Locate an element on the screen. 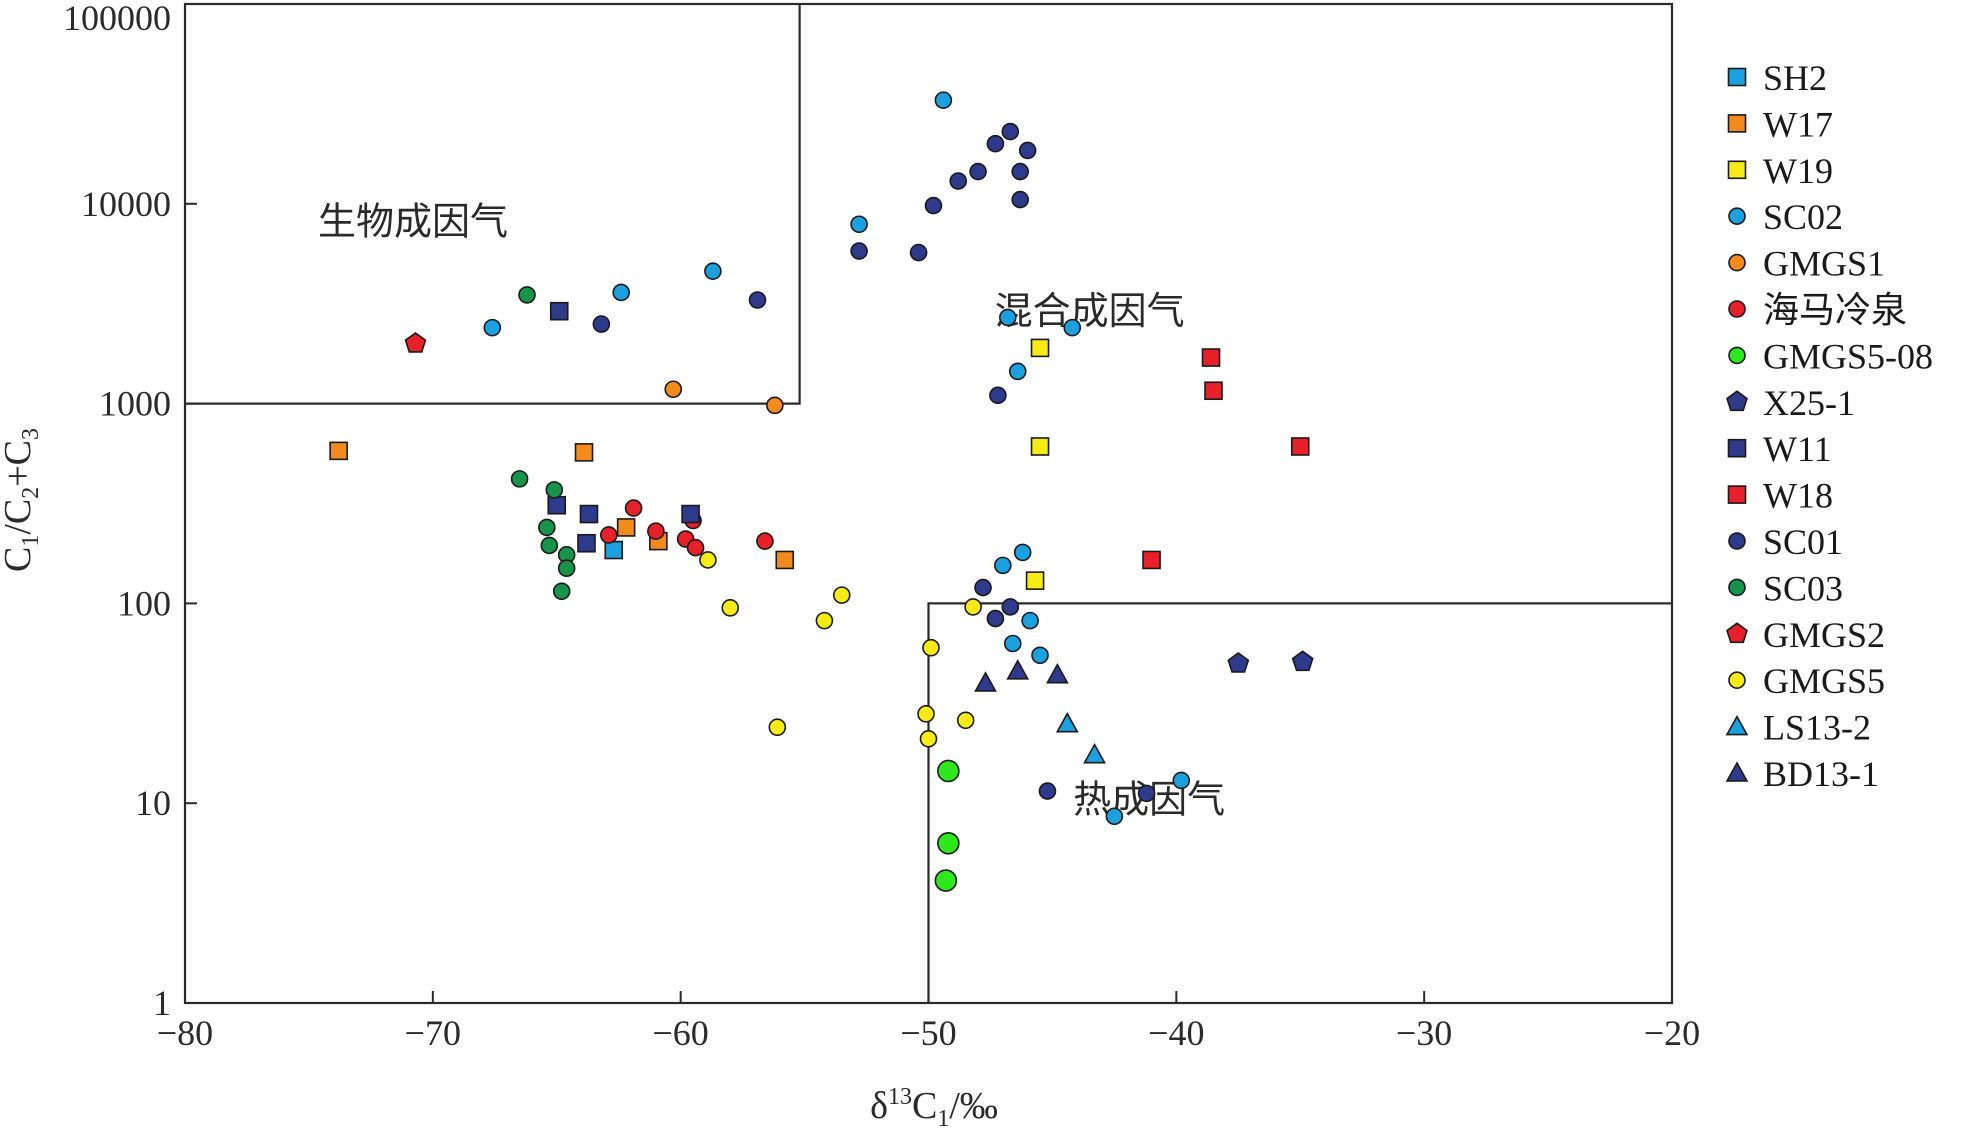 The image size is (1961, 1128). y-tick-label: 10000 is located at coordinates (126, 204).